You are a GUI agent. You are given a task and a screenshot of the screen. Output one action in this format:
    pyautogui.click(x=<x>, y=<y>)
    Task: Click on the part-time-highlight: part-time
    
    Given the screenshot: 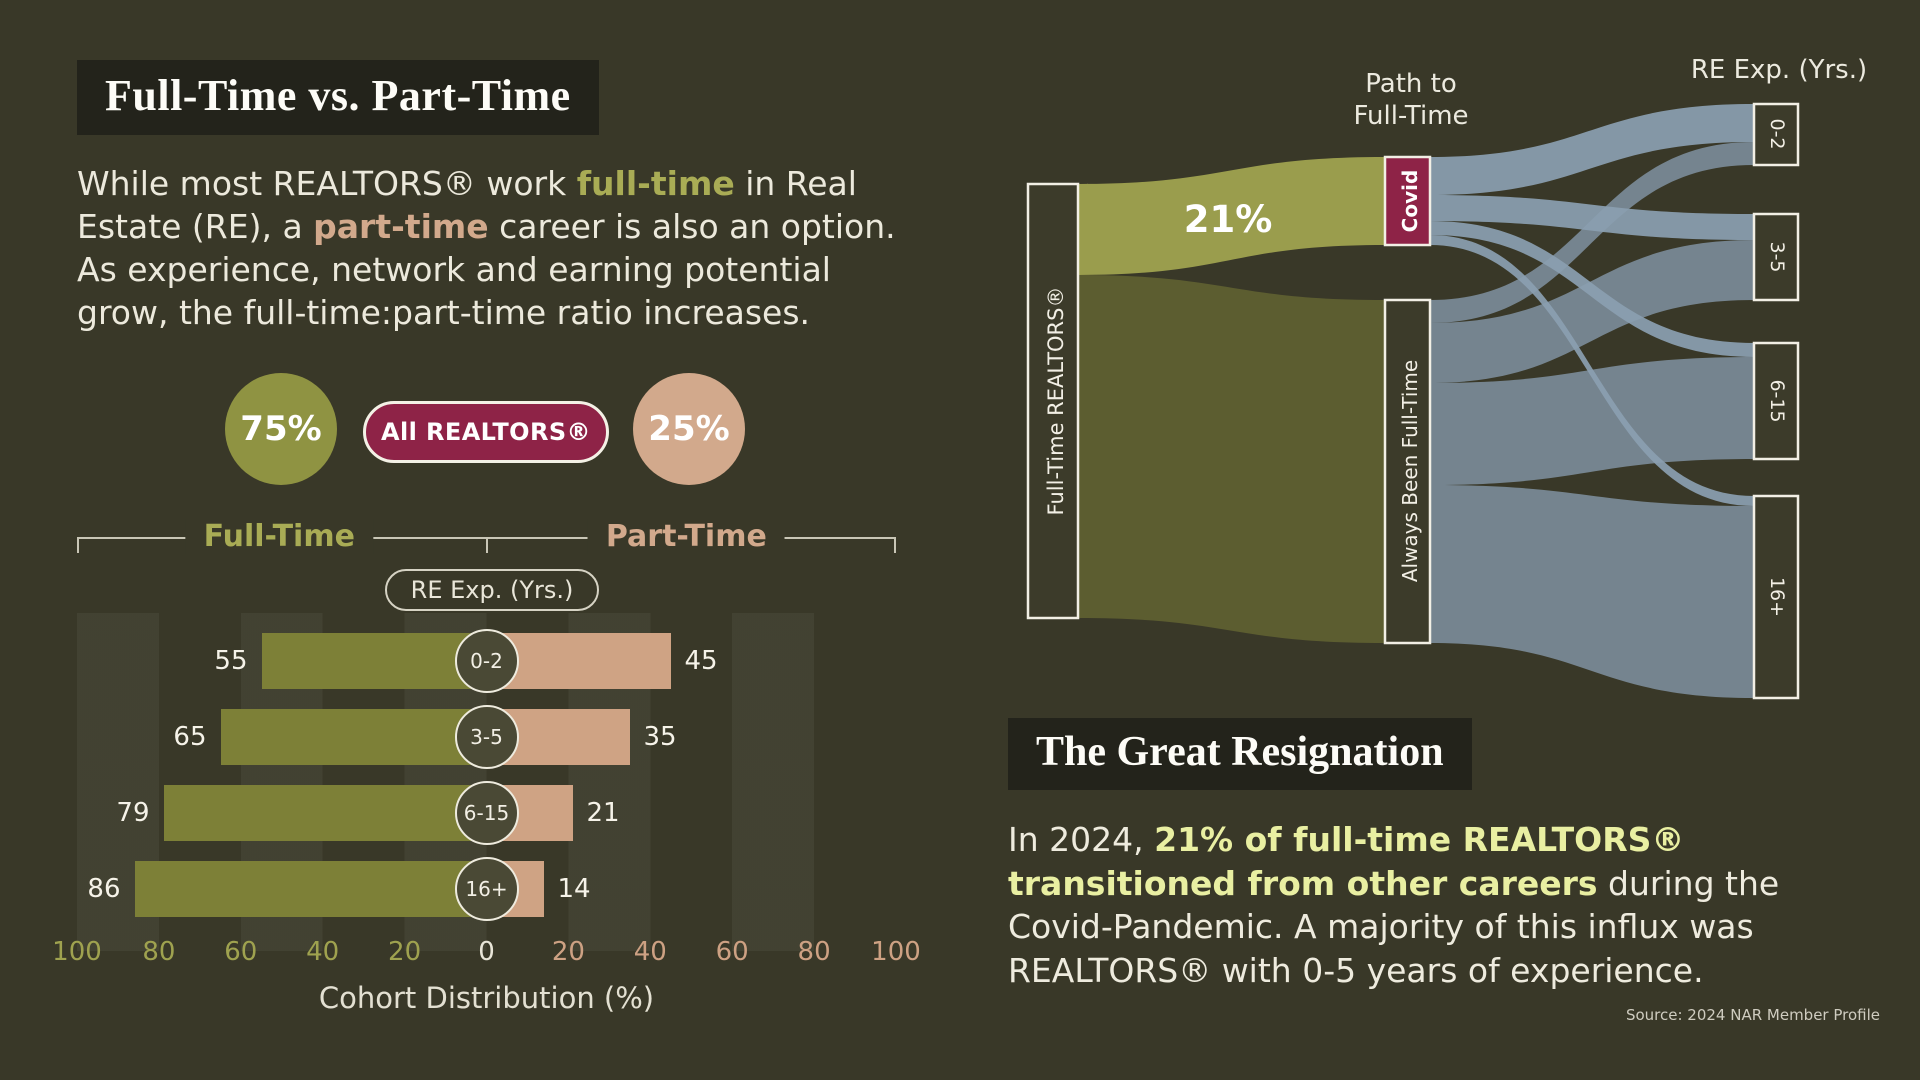 What is the action you would take?
    pyautogui.click(x=401, y=226)
    